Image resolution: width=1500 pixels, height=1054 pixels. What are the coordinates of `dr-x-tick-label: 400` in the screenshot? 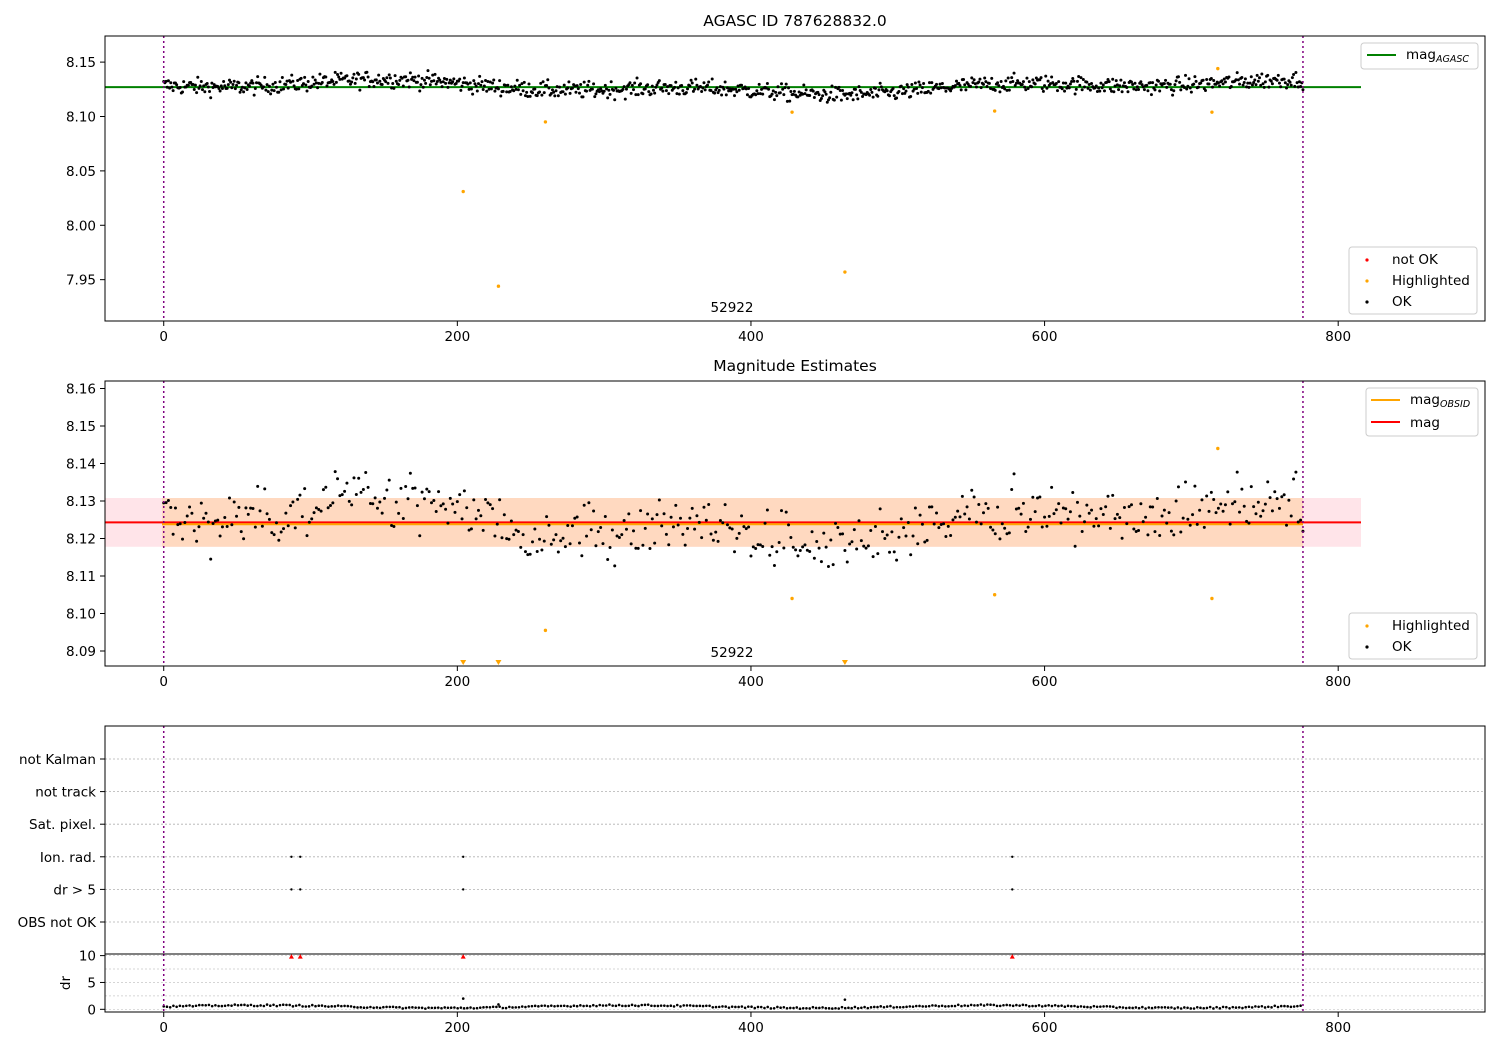 It's located at (751, 1028).